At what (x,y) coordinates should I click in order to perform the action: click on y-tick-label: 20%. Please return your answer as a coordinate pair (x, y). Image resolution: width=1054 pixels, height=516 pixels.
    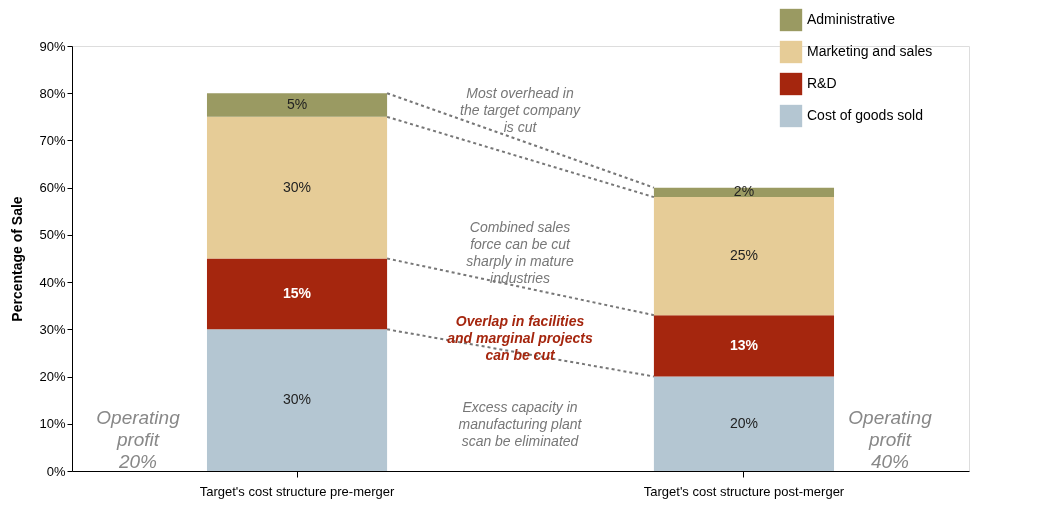
    Looking at the image, I should click on (52, 377).